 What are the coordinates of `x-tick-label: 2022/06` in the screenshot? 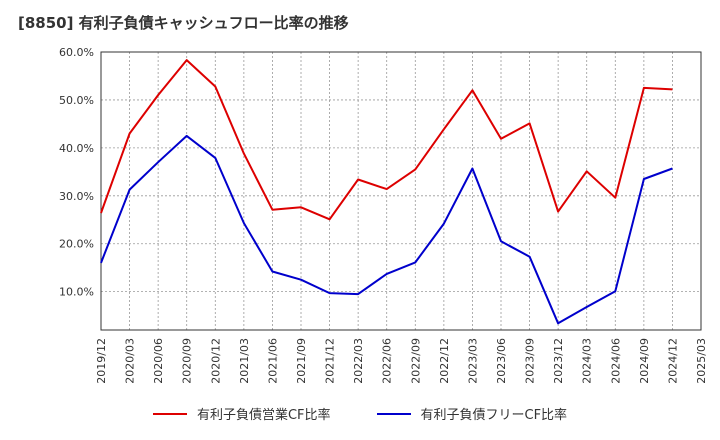 It's located at (387, 361).